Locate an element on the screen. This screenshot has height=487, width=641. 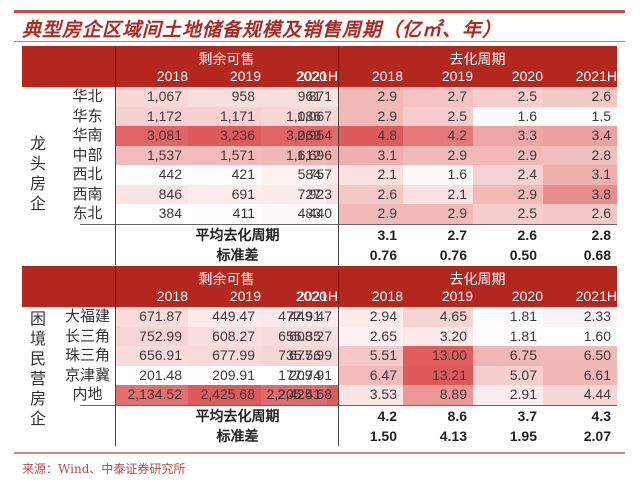
summary-value: 4.3 is located at coordinates (601, 415).